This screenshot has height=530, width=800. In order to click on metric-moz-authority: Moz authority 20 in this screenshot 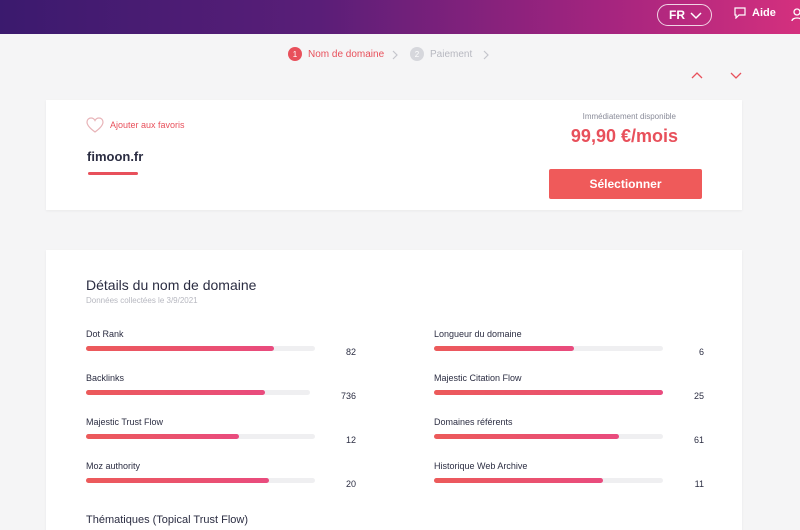, I will do `click(221, 478)`.